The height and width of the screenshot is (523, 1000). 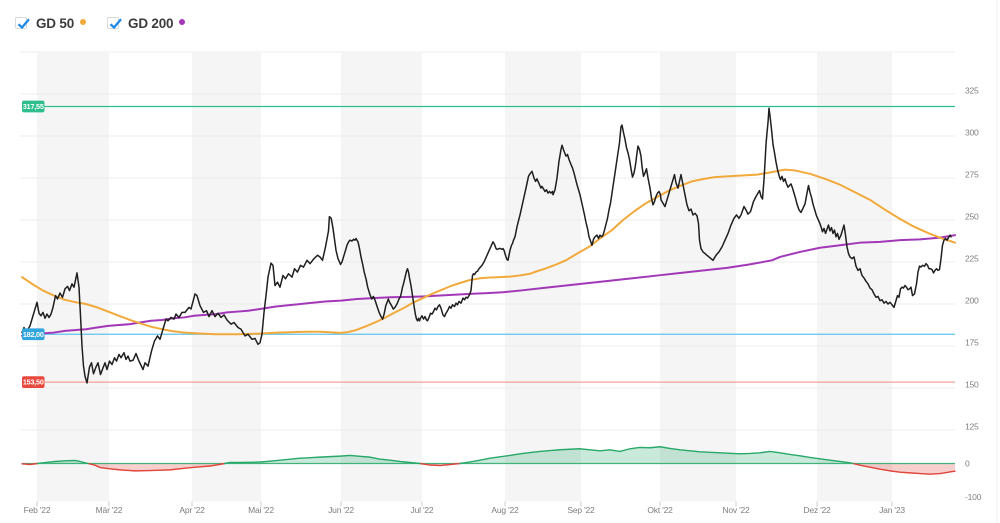 I want to click on y-axis-label: 225, so click(x=972, y=259).